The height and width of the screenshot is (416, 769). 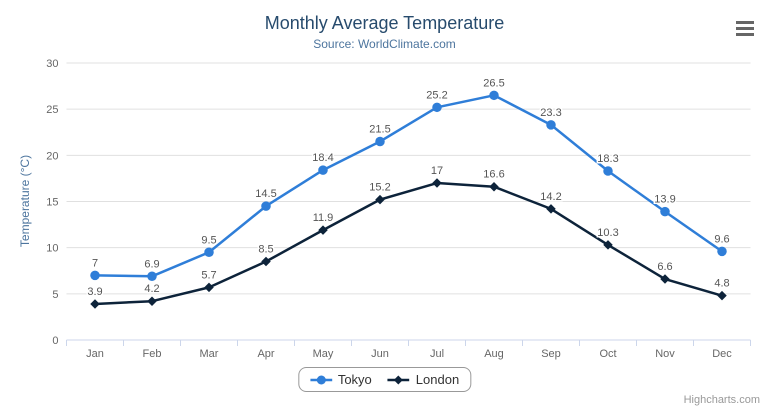 What do you see at coordinates (722, 354) in the screenshot?
I see `x-axis-tick-label: Dec` at bounding box center [722, 354].